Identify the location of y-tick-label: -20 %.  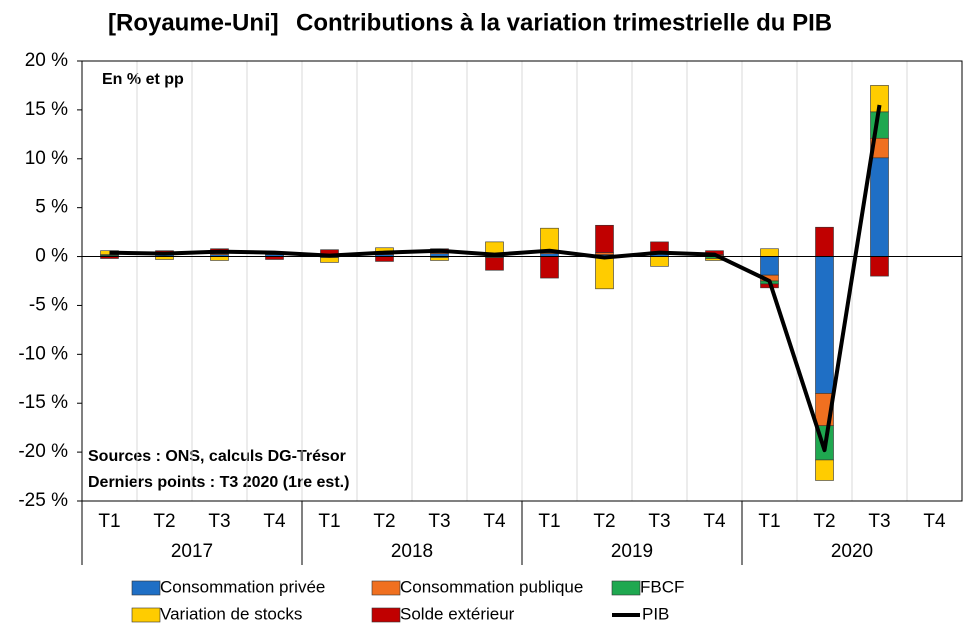
(43, 451).